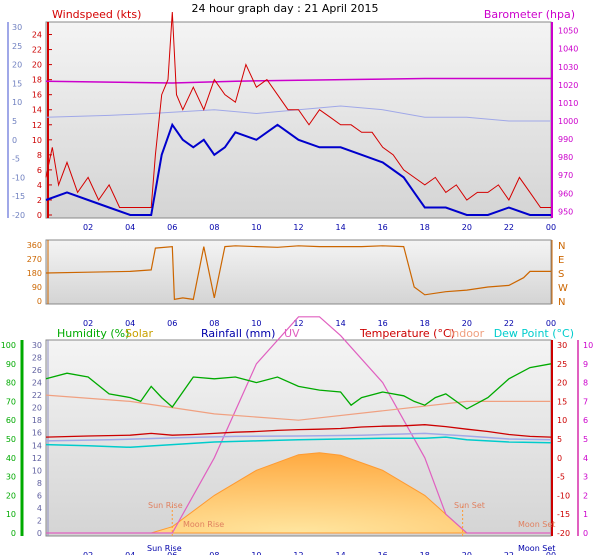 Image resolution: width=600 pixels, height=559 pixels. I want to click on uv-tick-7: 7, so click(585, 401).